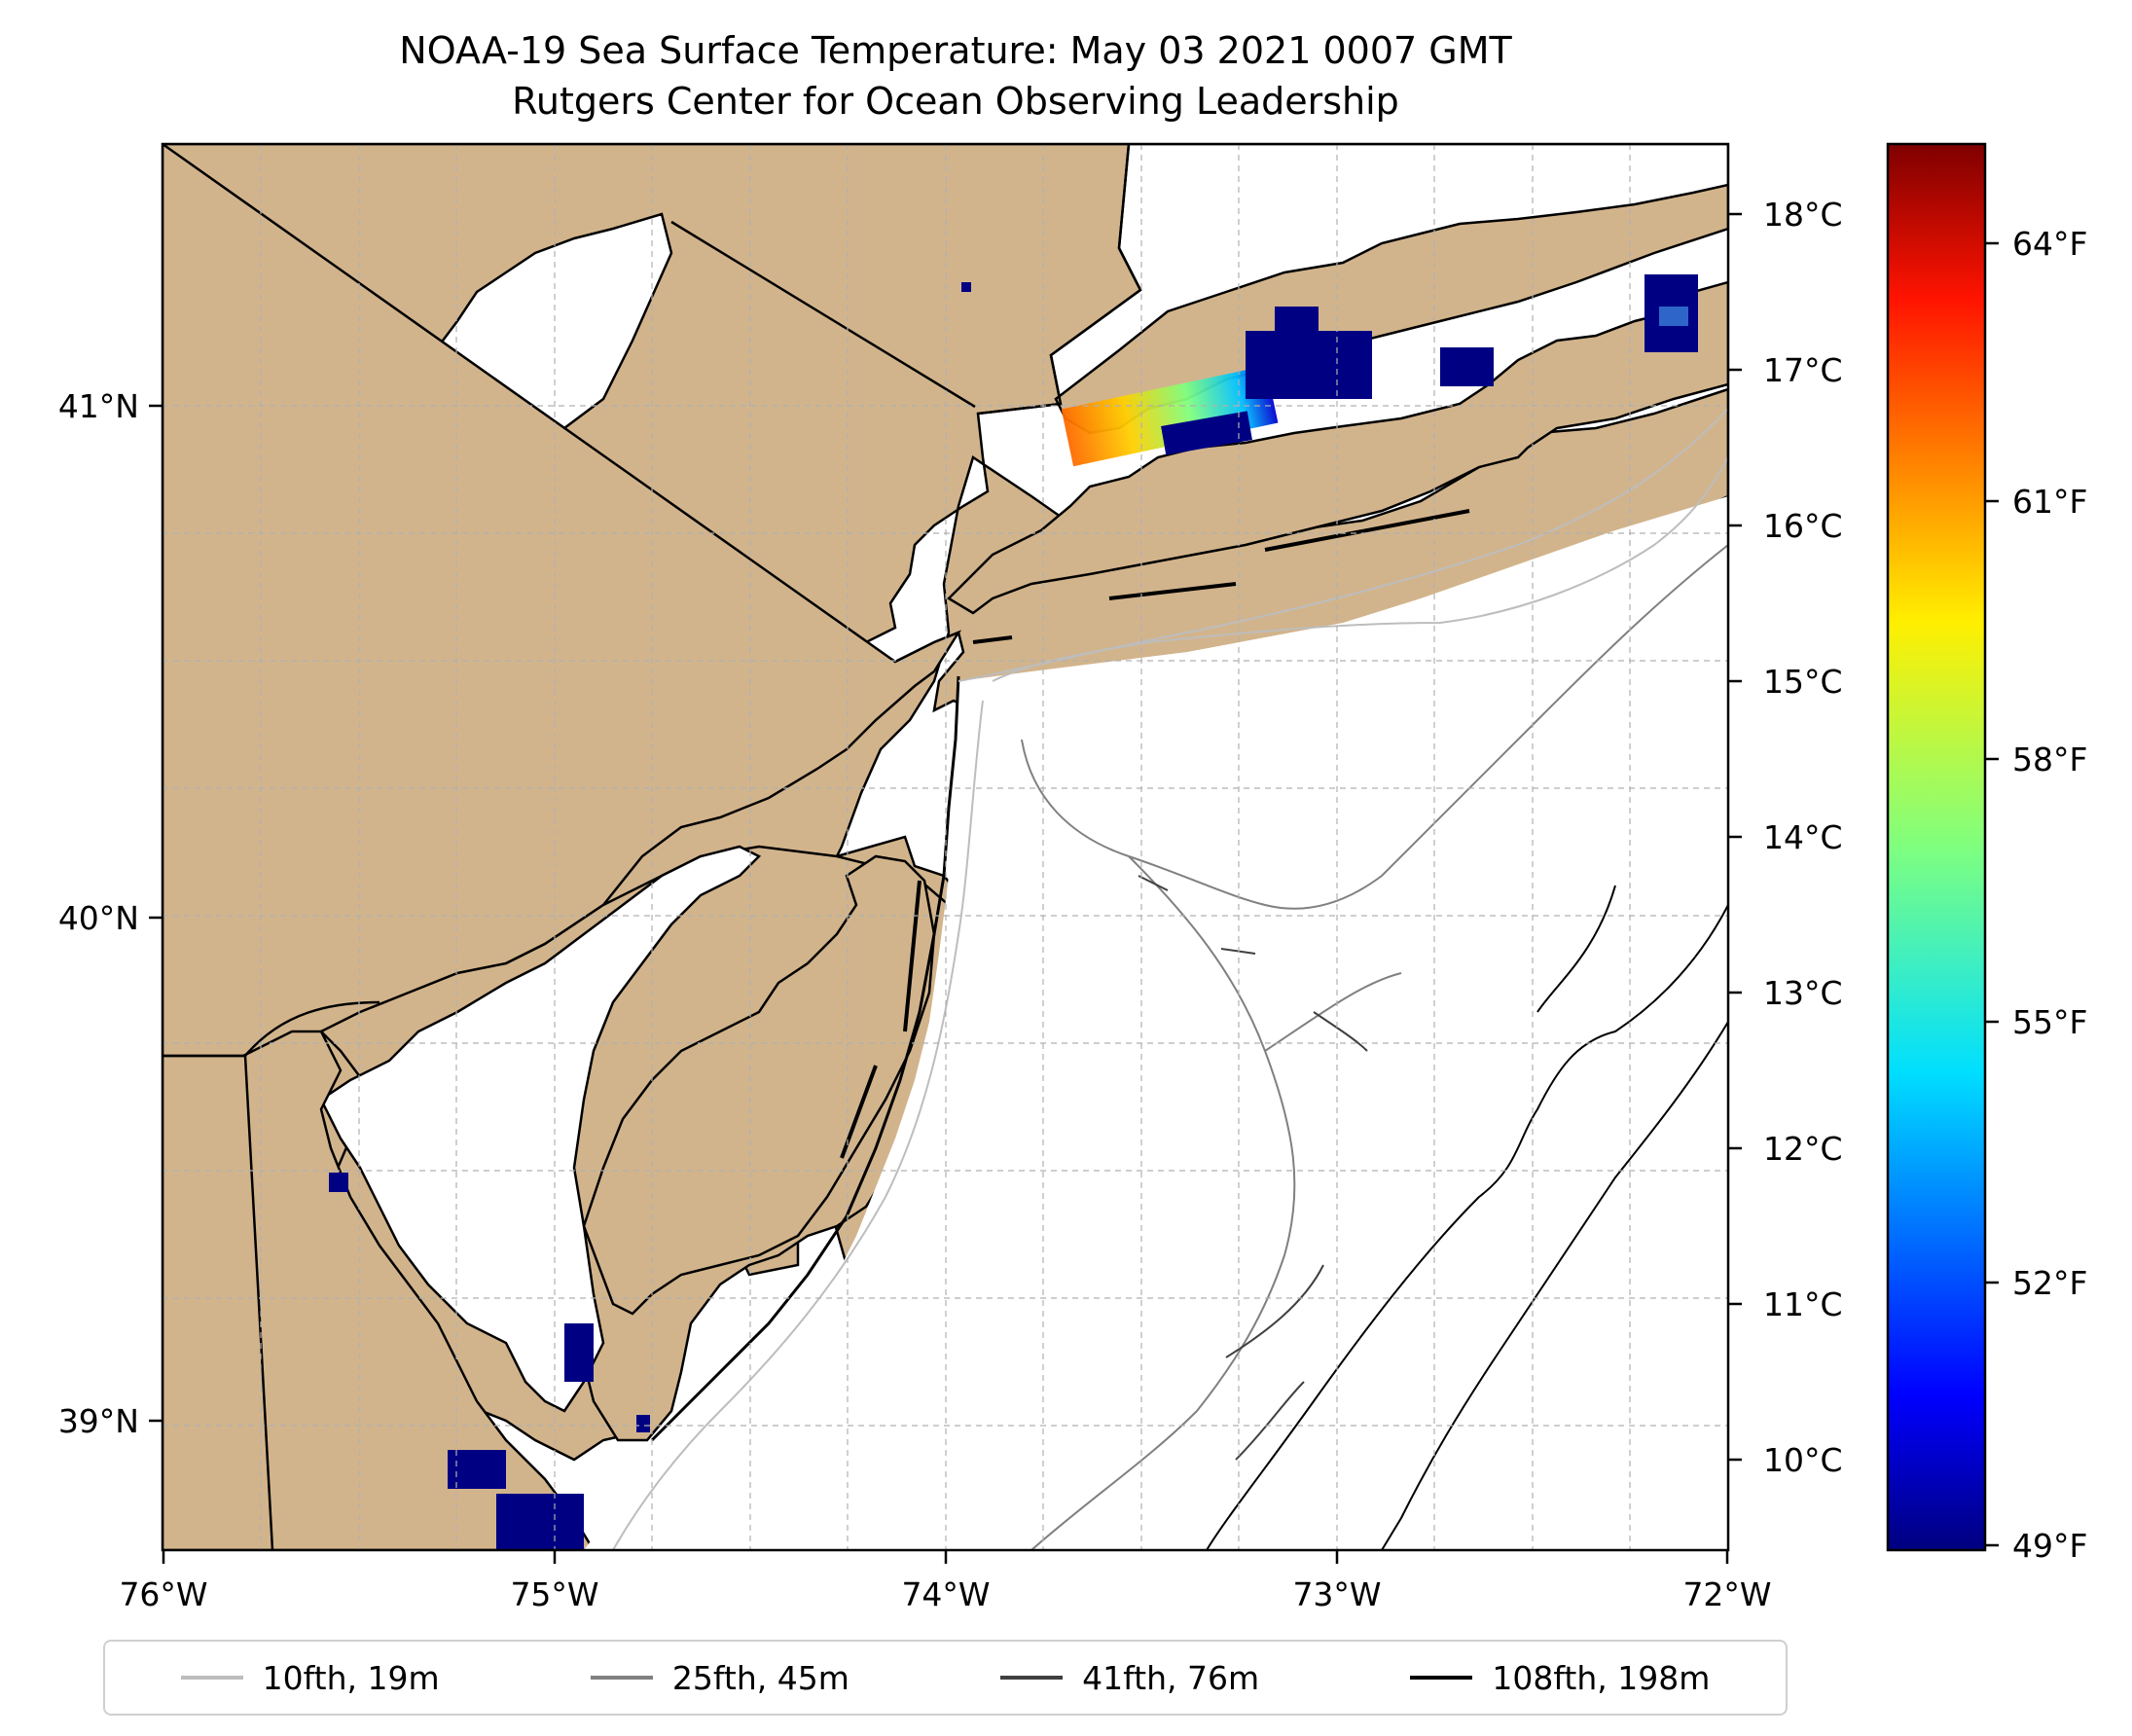  Describe the element at coordinates (760, 1678) in the screenshot. I see `legend-label: 25fth, 45m` at that location.